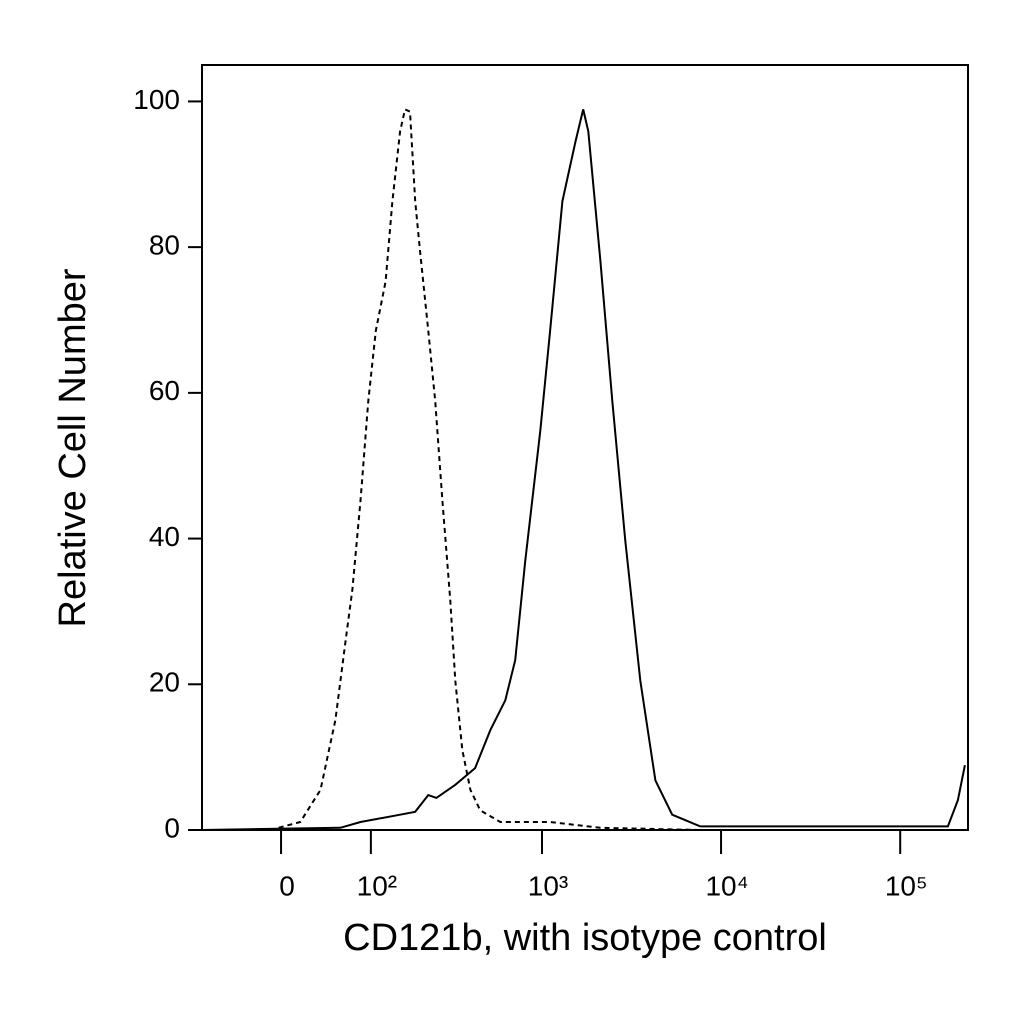 This screenshot has height=1029, width=1024. I want to click on y-tick-label: 60, so click(164, 390).